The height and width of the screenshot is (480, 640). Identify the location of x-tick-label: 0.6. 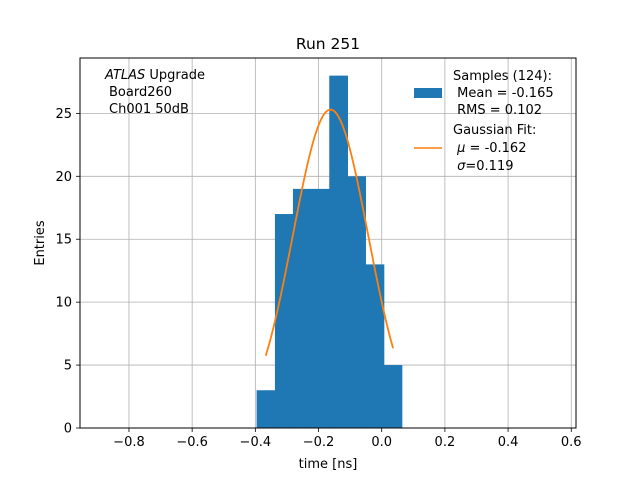
(571, 442).